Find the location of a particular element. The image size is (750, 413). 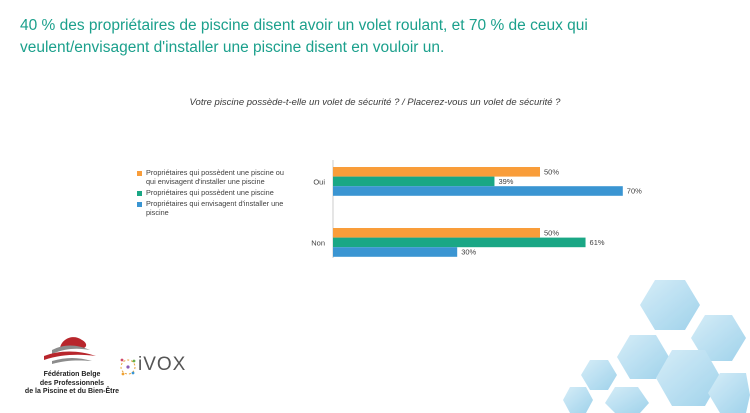

legend-label-green: Propriétaires qui possèdent une piscine is located at coordinates (210, 192).